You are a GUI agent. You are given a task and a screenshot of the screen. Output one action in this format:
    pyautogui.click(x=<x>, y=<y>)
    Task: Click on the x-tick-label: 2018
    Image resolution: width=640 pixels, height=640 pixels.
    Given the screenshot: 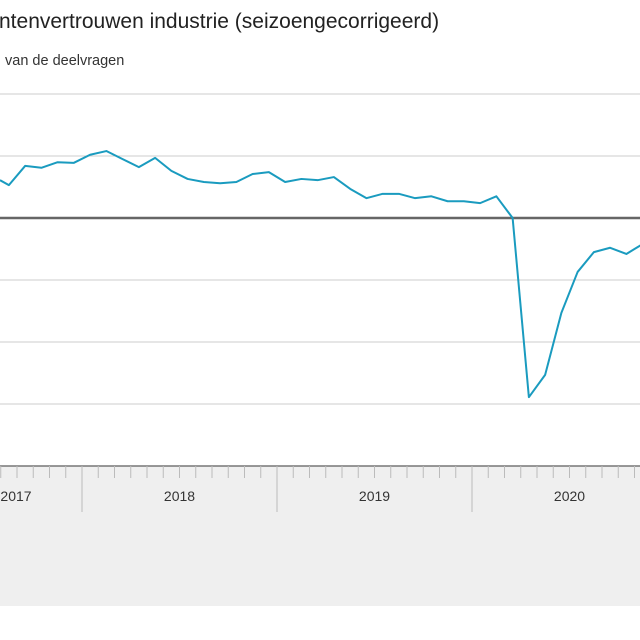 What is the action you would take?
    pyautogui.click(x=179, y=496)
    